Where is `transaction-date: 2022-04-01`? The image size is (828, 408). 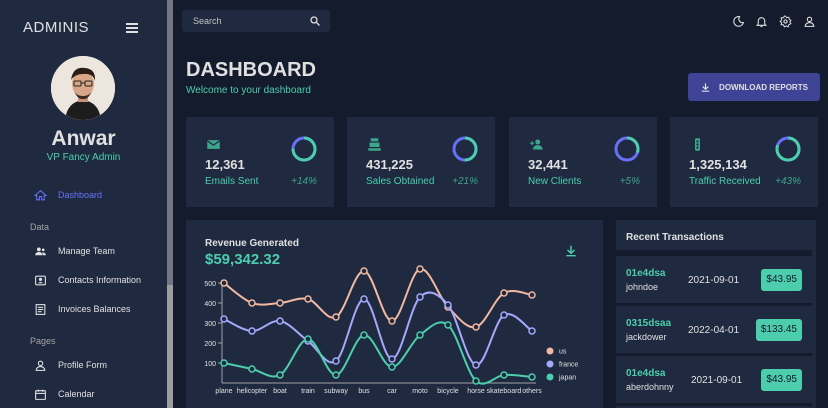 transaction-date: 2022-04-01 is located at coordinates (714, 330).